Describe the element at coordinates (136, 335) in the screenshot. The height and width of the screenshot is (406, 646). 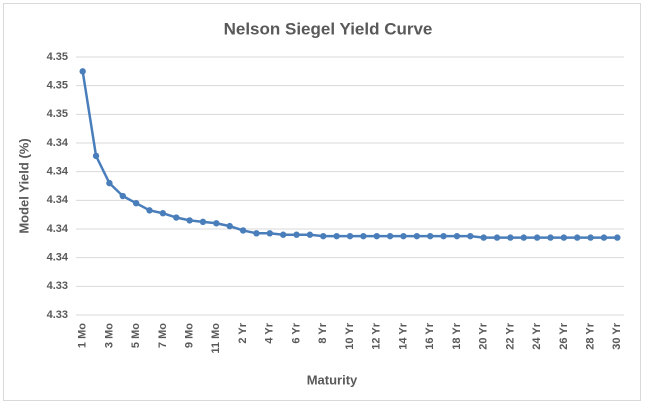
I see `x-tick-label: 5 Mo` at that location.